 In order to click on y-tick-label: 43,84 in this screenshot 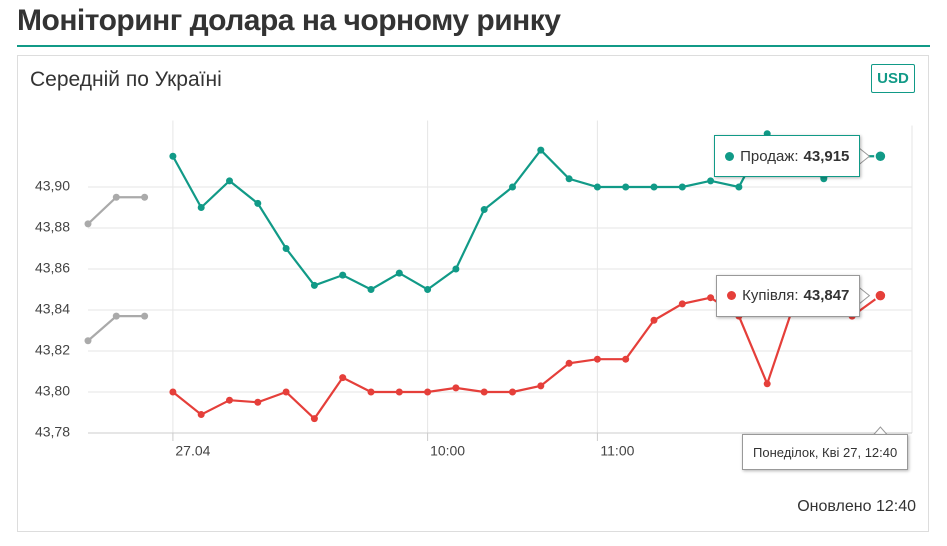, I will do `click(52, 309)`.